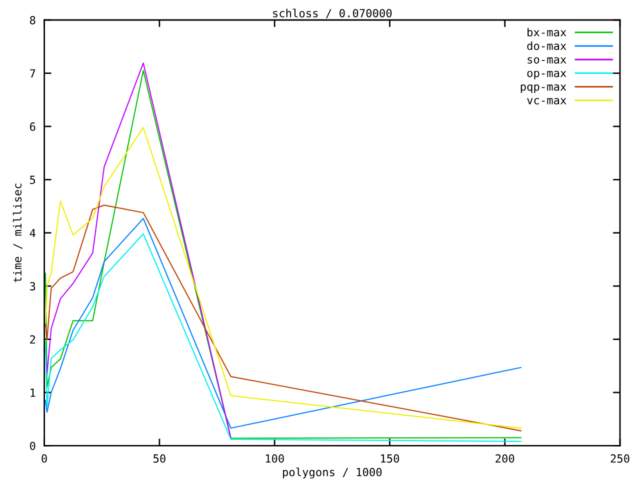 Image resolution: width=640 pixels, height=480 pixels. What do you see at coordinates (33, 446) in the screenshot?
I see `y-tick-label: 0` at bounding box center [33, 446].